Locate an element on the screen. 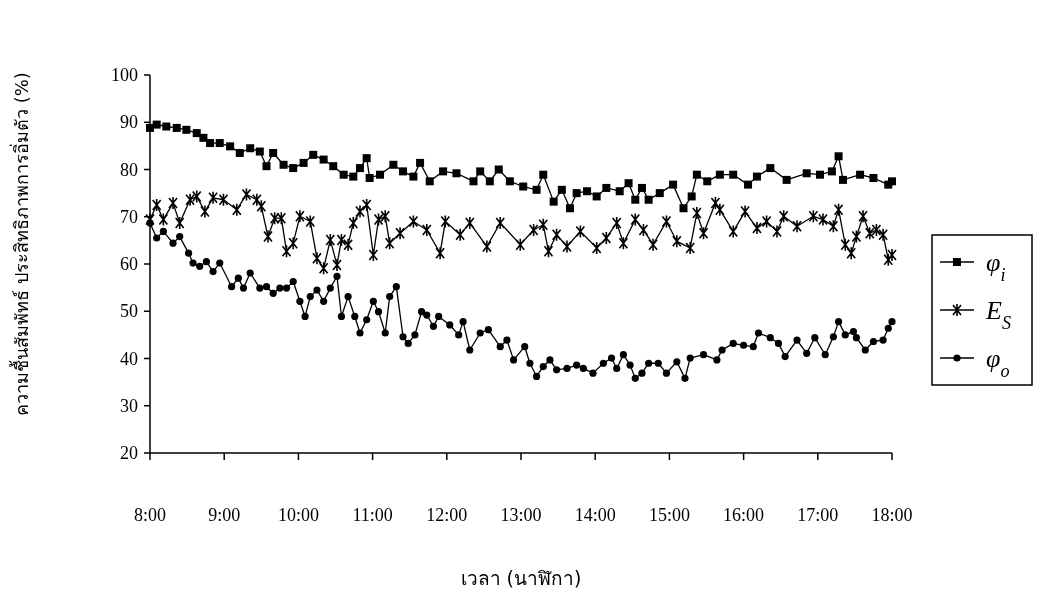 This screenshot has width=1048, height=602. x-tick-label: 15:00 is located at coordinates (669, 515).